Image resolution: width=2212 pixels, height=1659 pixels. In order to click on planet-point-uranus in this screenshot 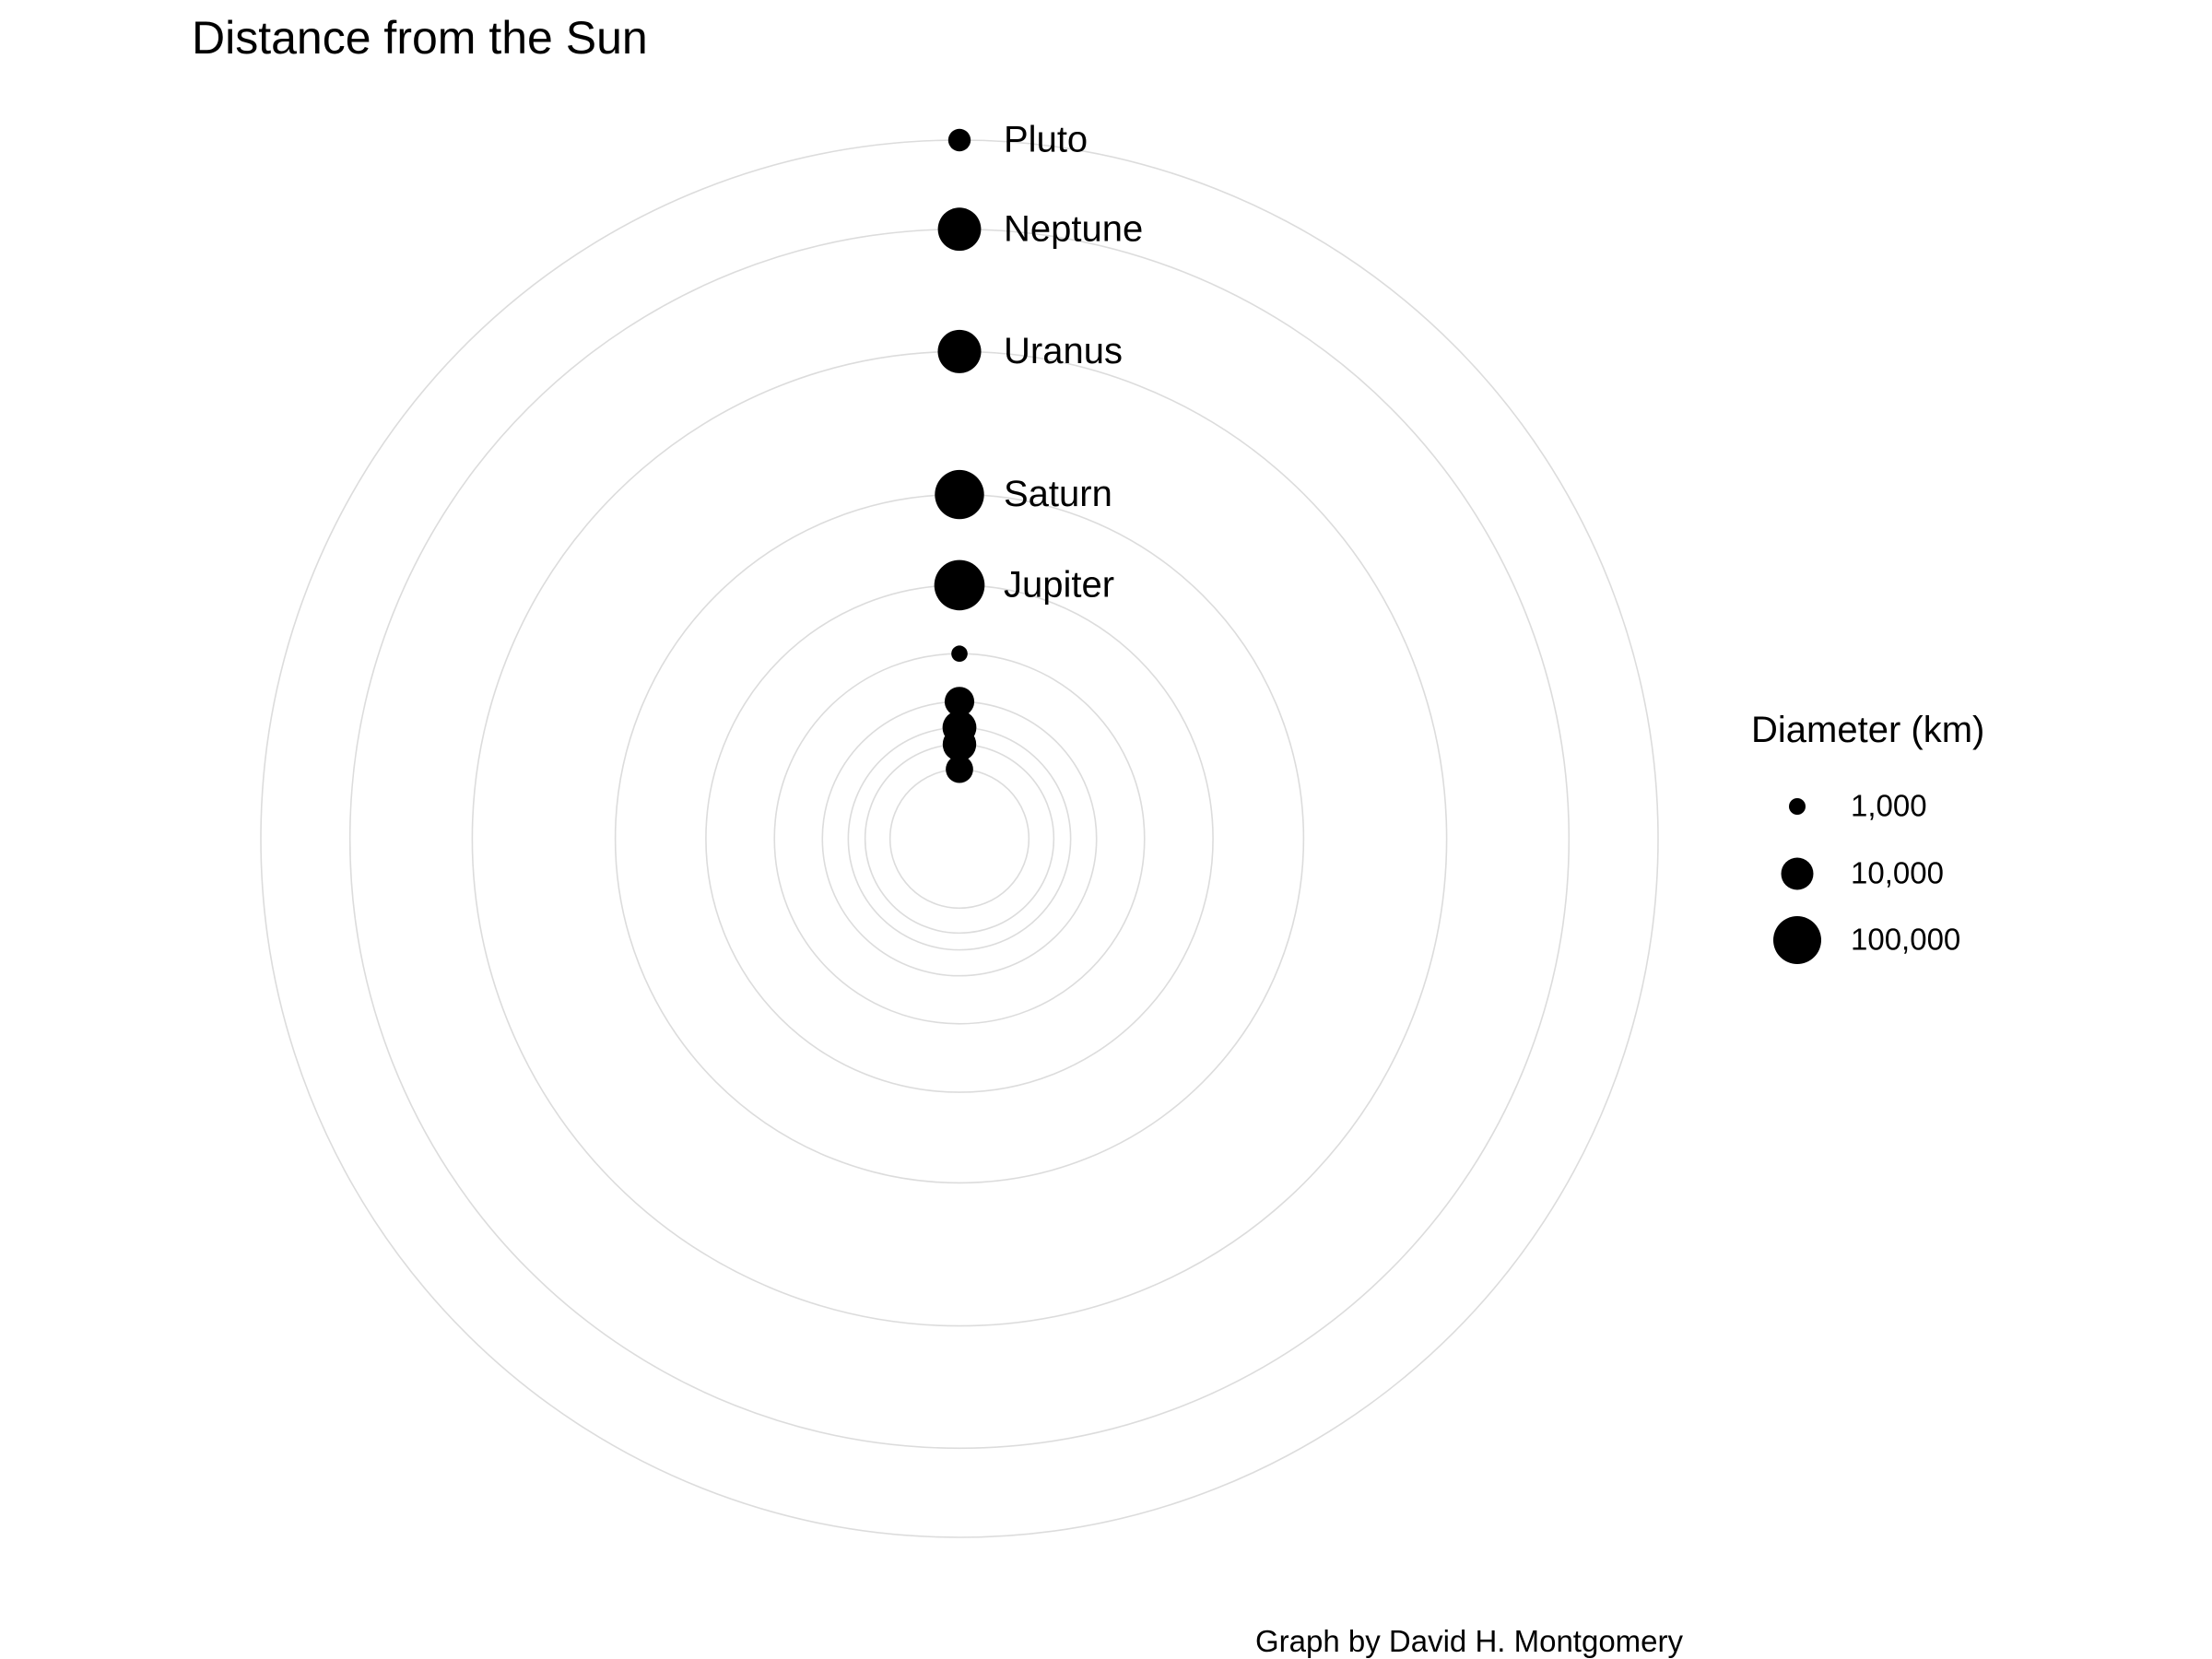, I will do `click(959, 351)`.